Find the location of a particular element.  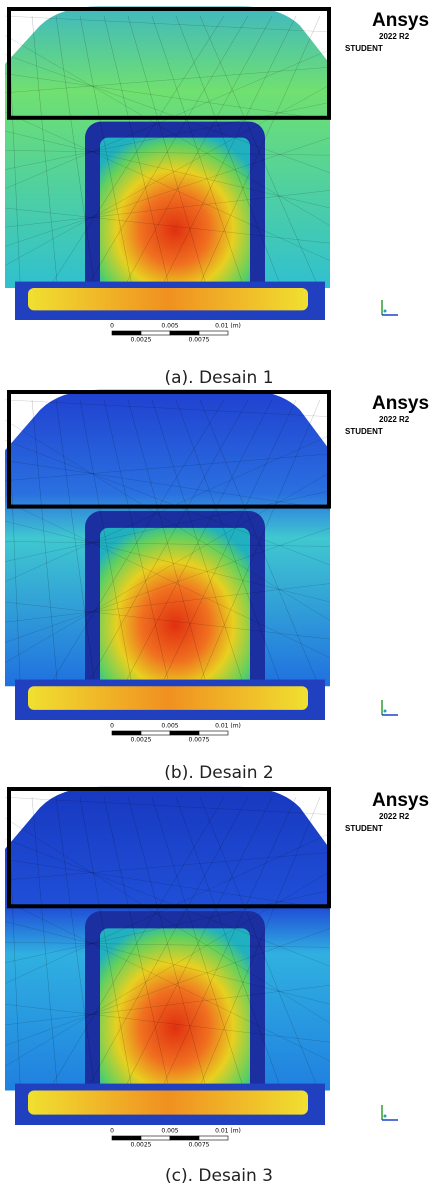

logo: Ansys is located at coordinates (400, 800).